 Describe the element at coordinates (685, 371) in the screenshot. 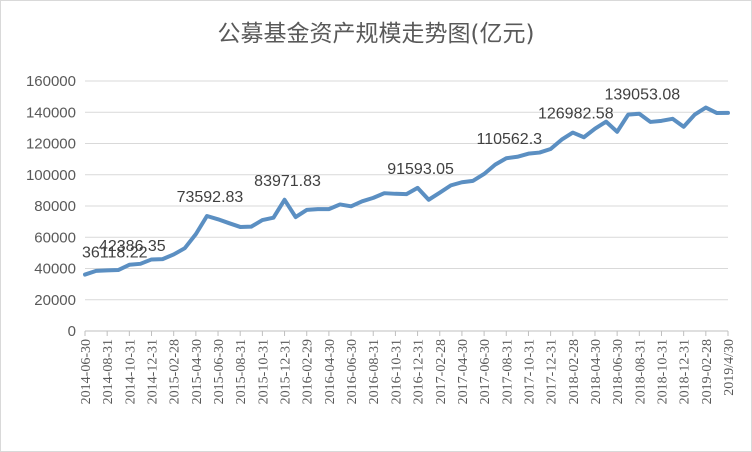

I see `x-tick-label: 2018-12-31` at that location.